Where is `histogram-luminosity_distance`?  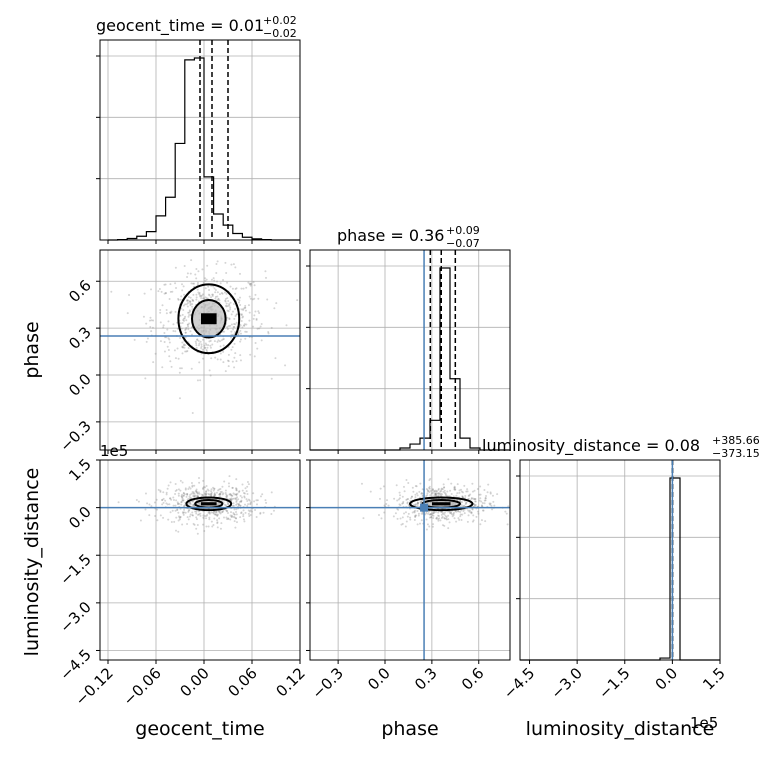
histogram-luminosity_distance is located at coordinates (620, 569).